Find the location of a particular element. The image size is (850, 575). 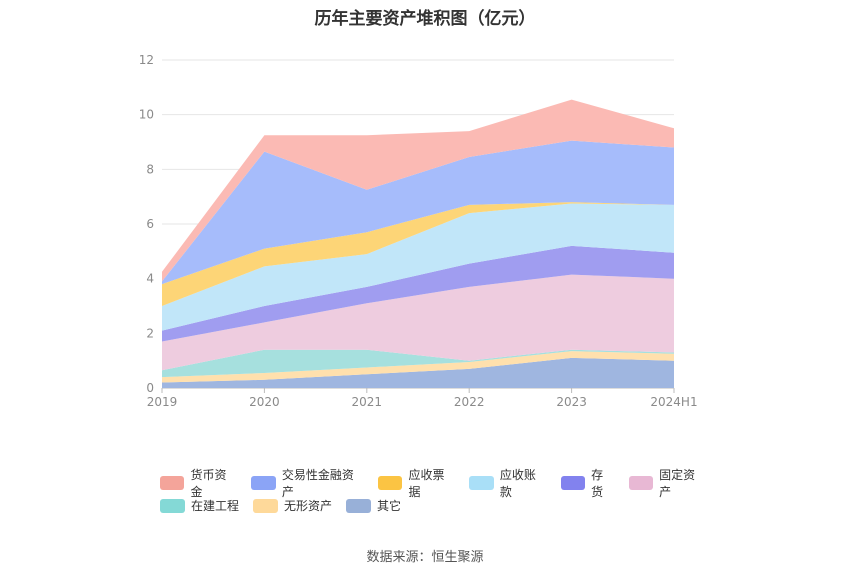

y-tick-label: 0 is located at coordinates (150, 388).